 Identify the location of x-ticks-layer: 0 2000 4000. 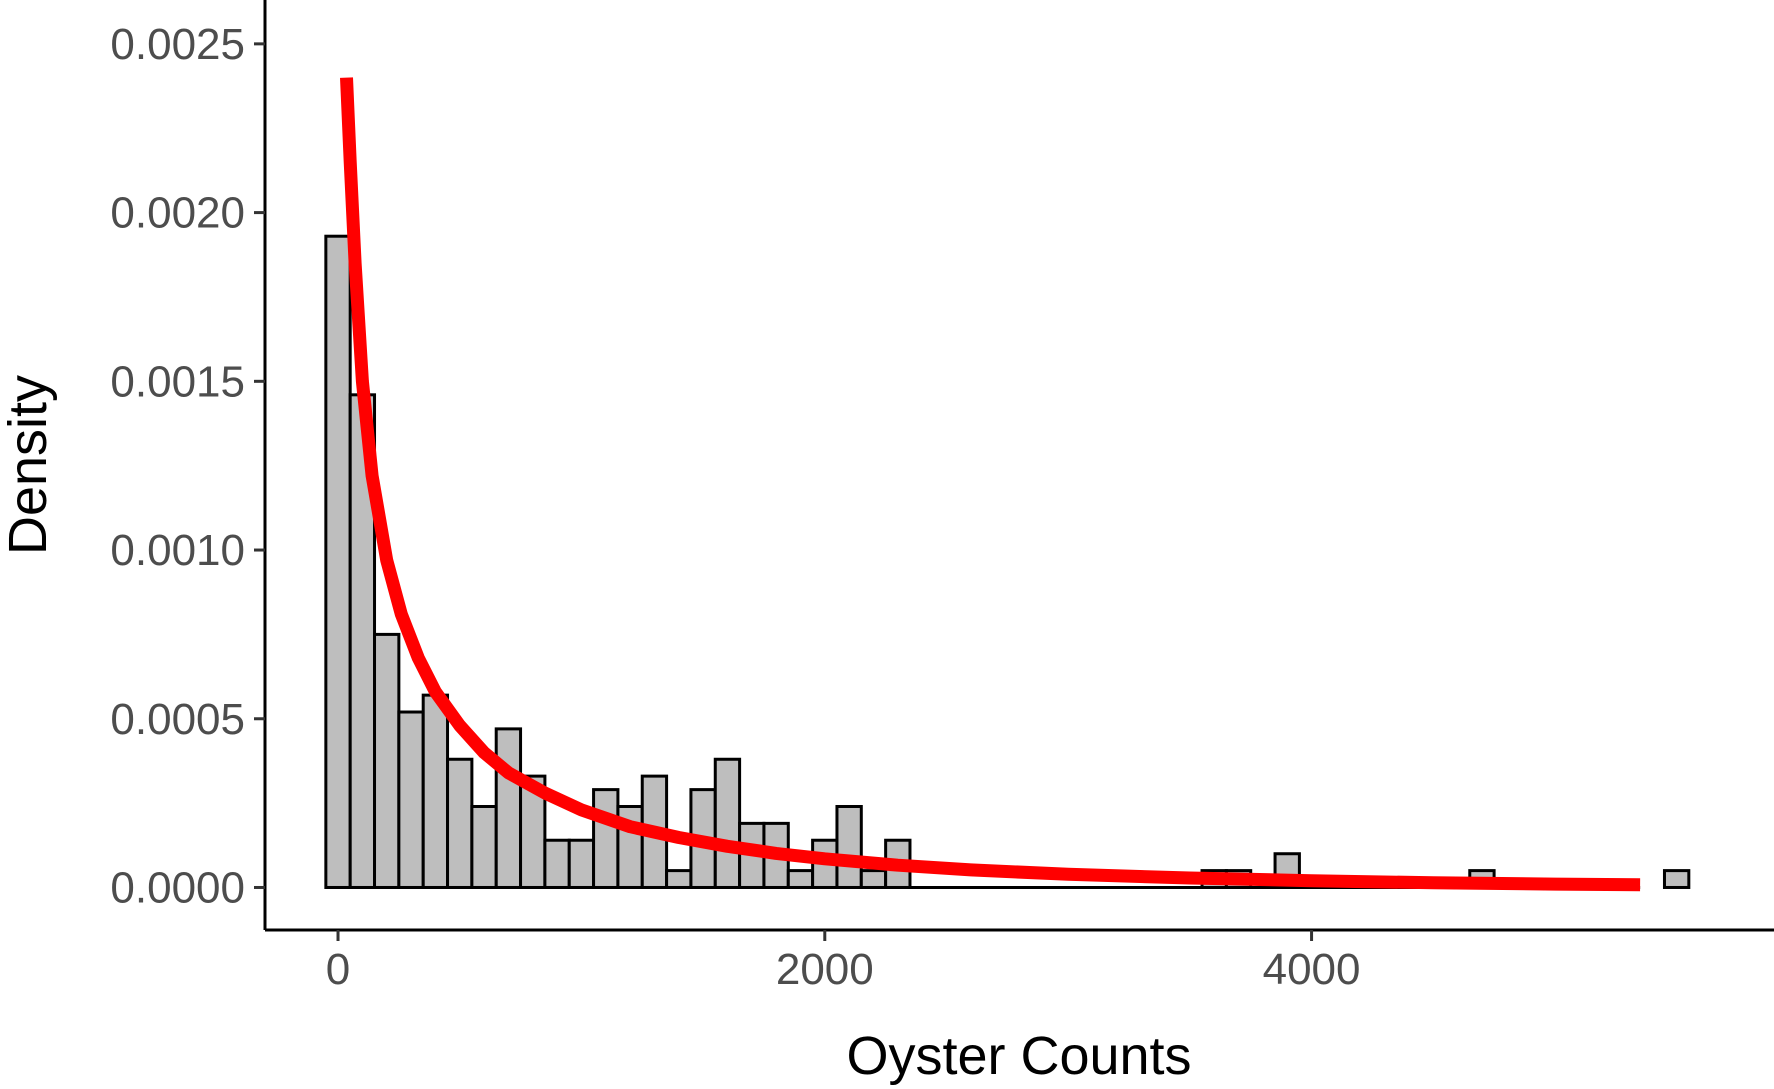
(843, 962).